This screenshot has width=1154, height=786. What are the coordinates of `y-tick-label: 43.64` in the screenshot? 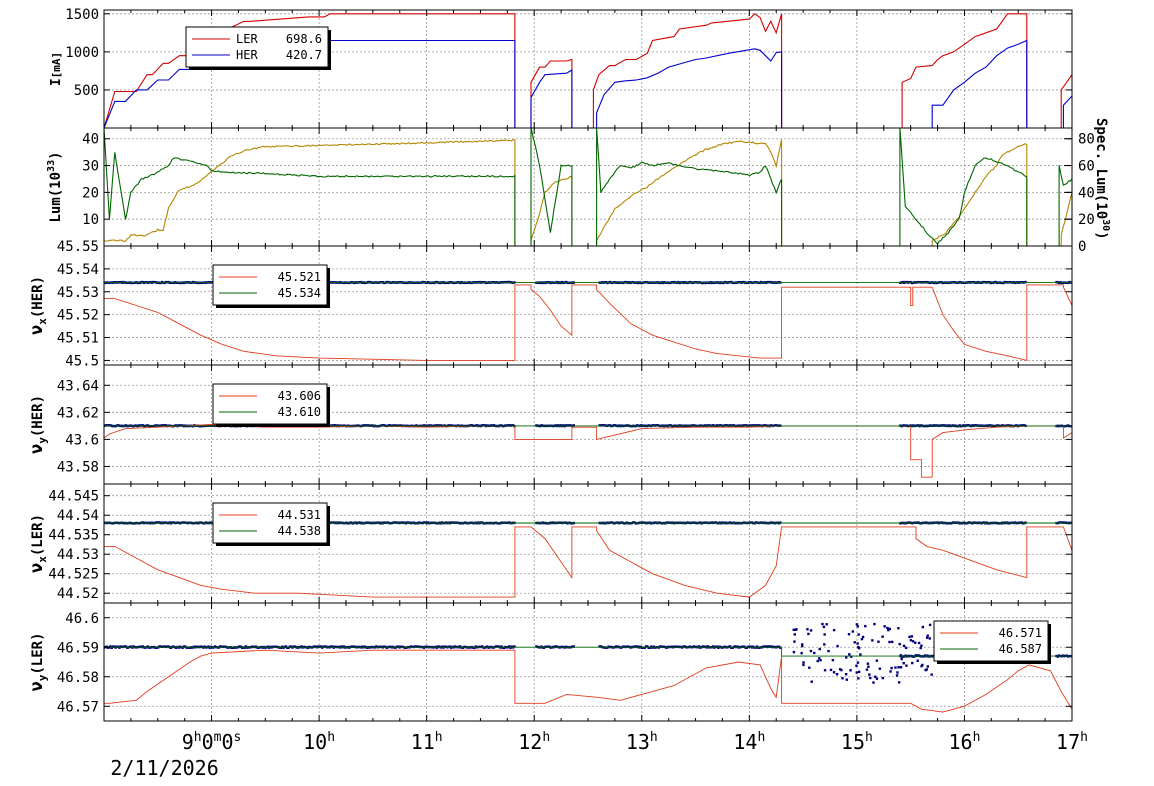 It's located at (78, 386).